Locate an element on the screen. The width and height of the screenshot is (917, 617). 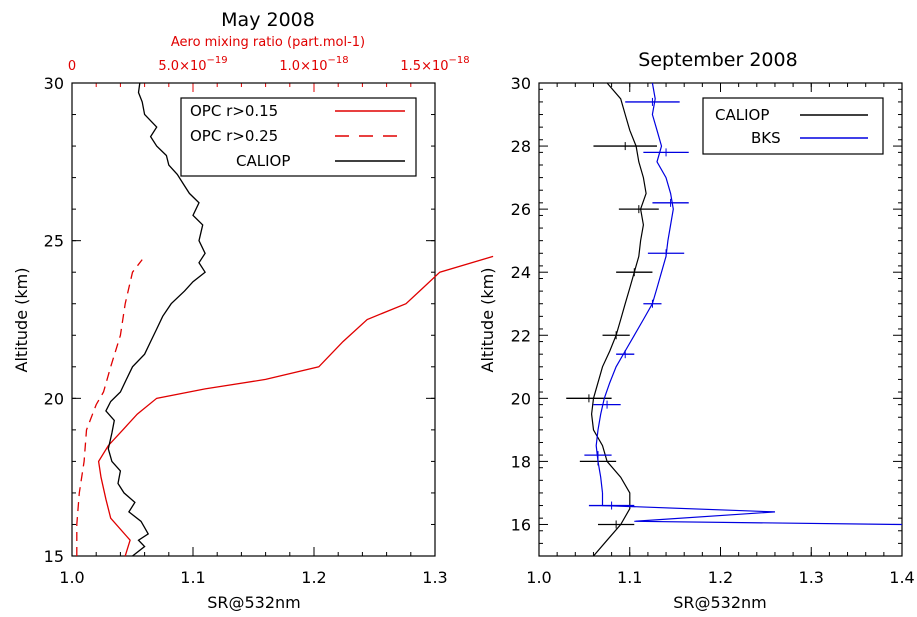
legend-label-opc-015: OPC r>0.15 is located at coordinates (234, 111).